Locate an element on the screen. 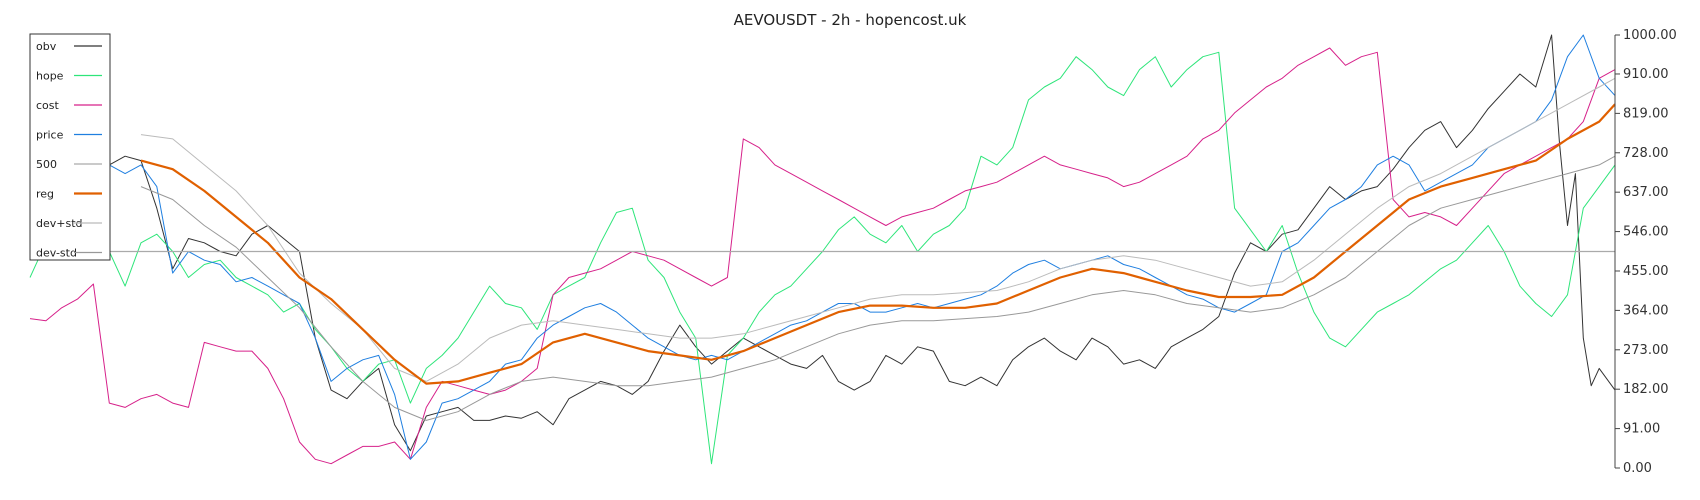  y-tick-label: 455.00 is located at coordinates (1646, 271).